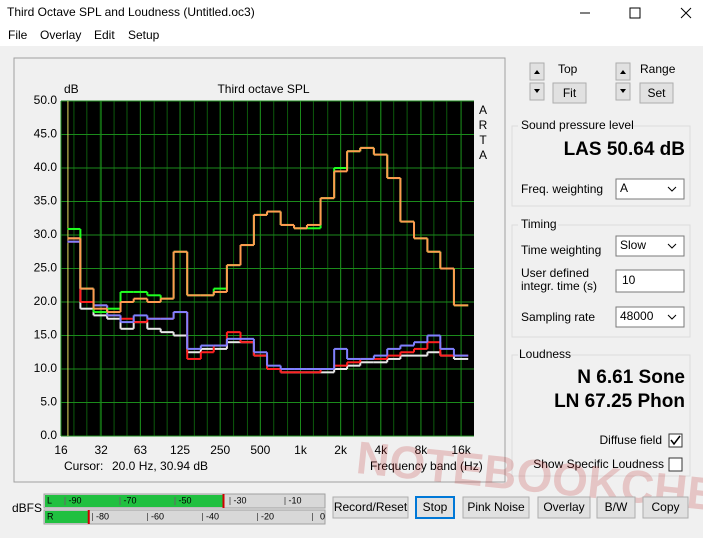 Image resolution: width=703 pixels, height=538 pixels. I want to click on field-label: Freq. weighting, so click(562, 189).